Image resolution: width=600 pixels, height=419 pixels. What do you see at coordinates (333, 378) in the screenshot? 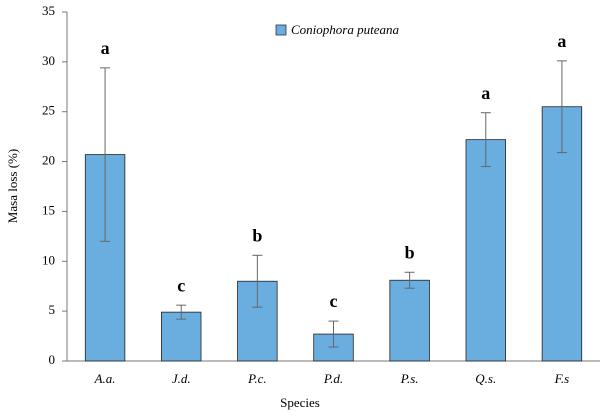
I see `x-tick-label: P.d.` at bounding box center [333, 378].